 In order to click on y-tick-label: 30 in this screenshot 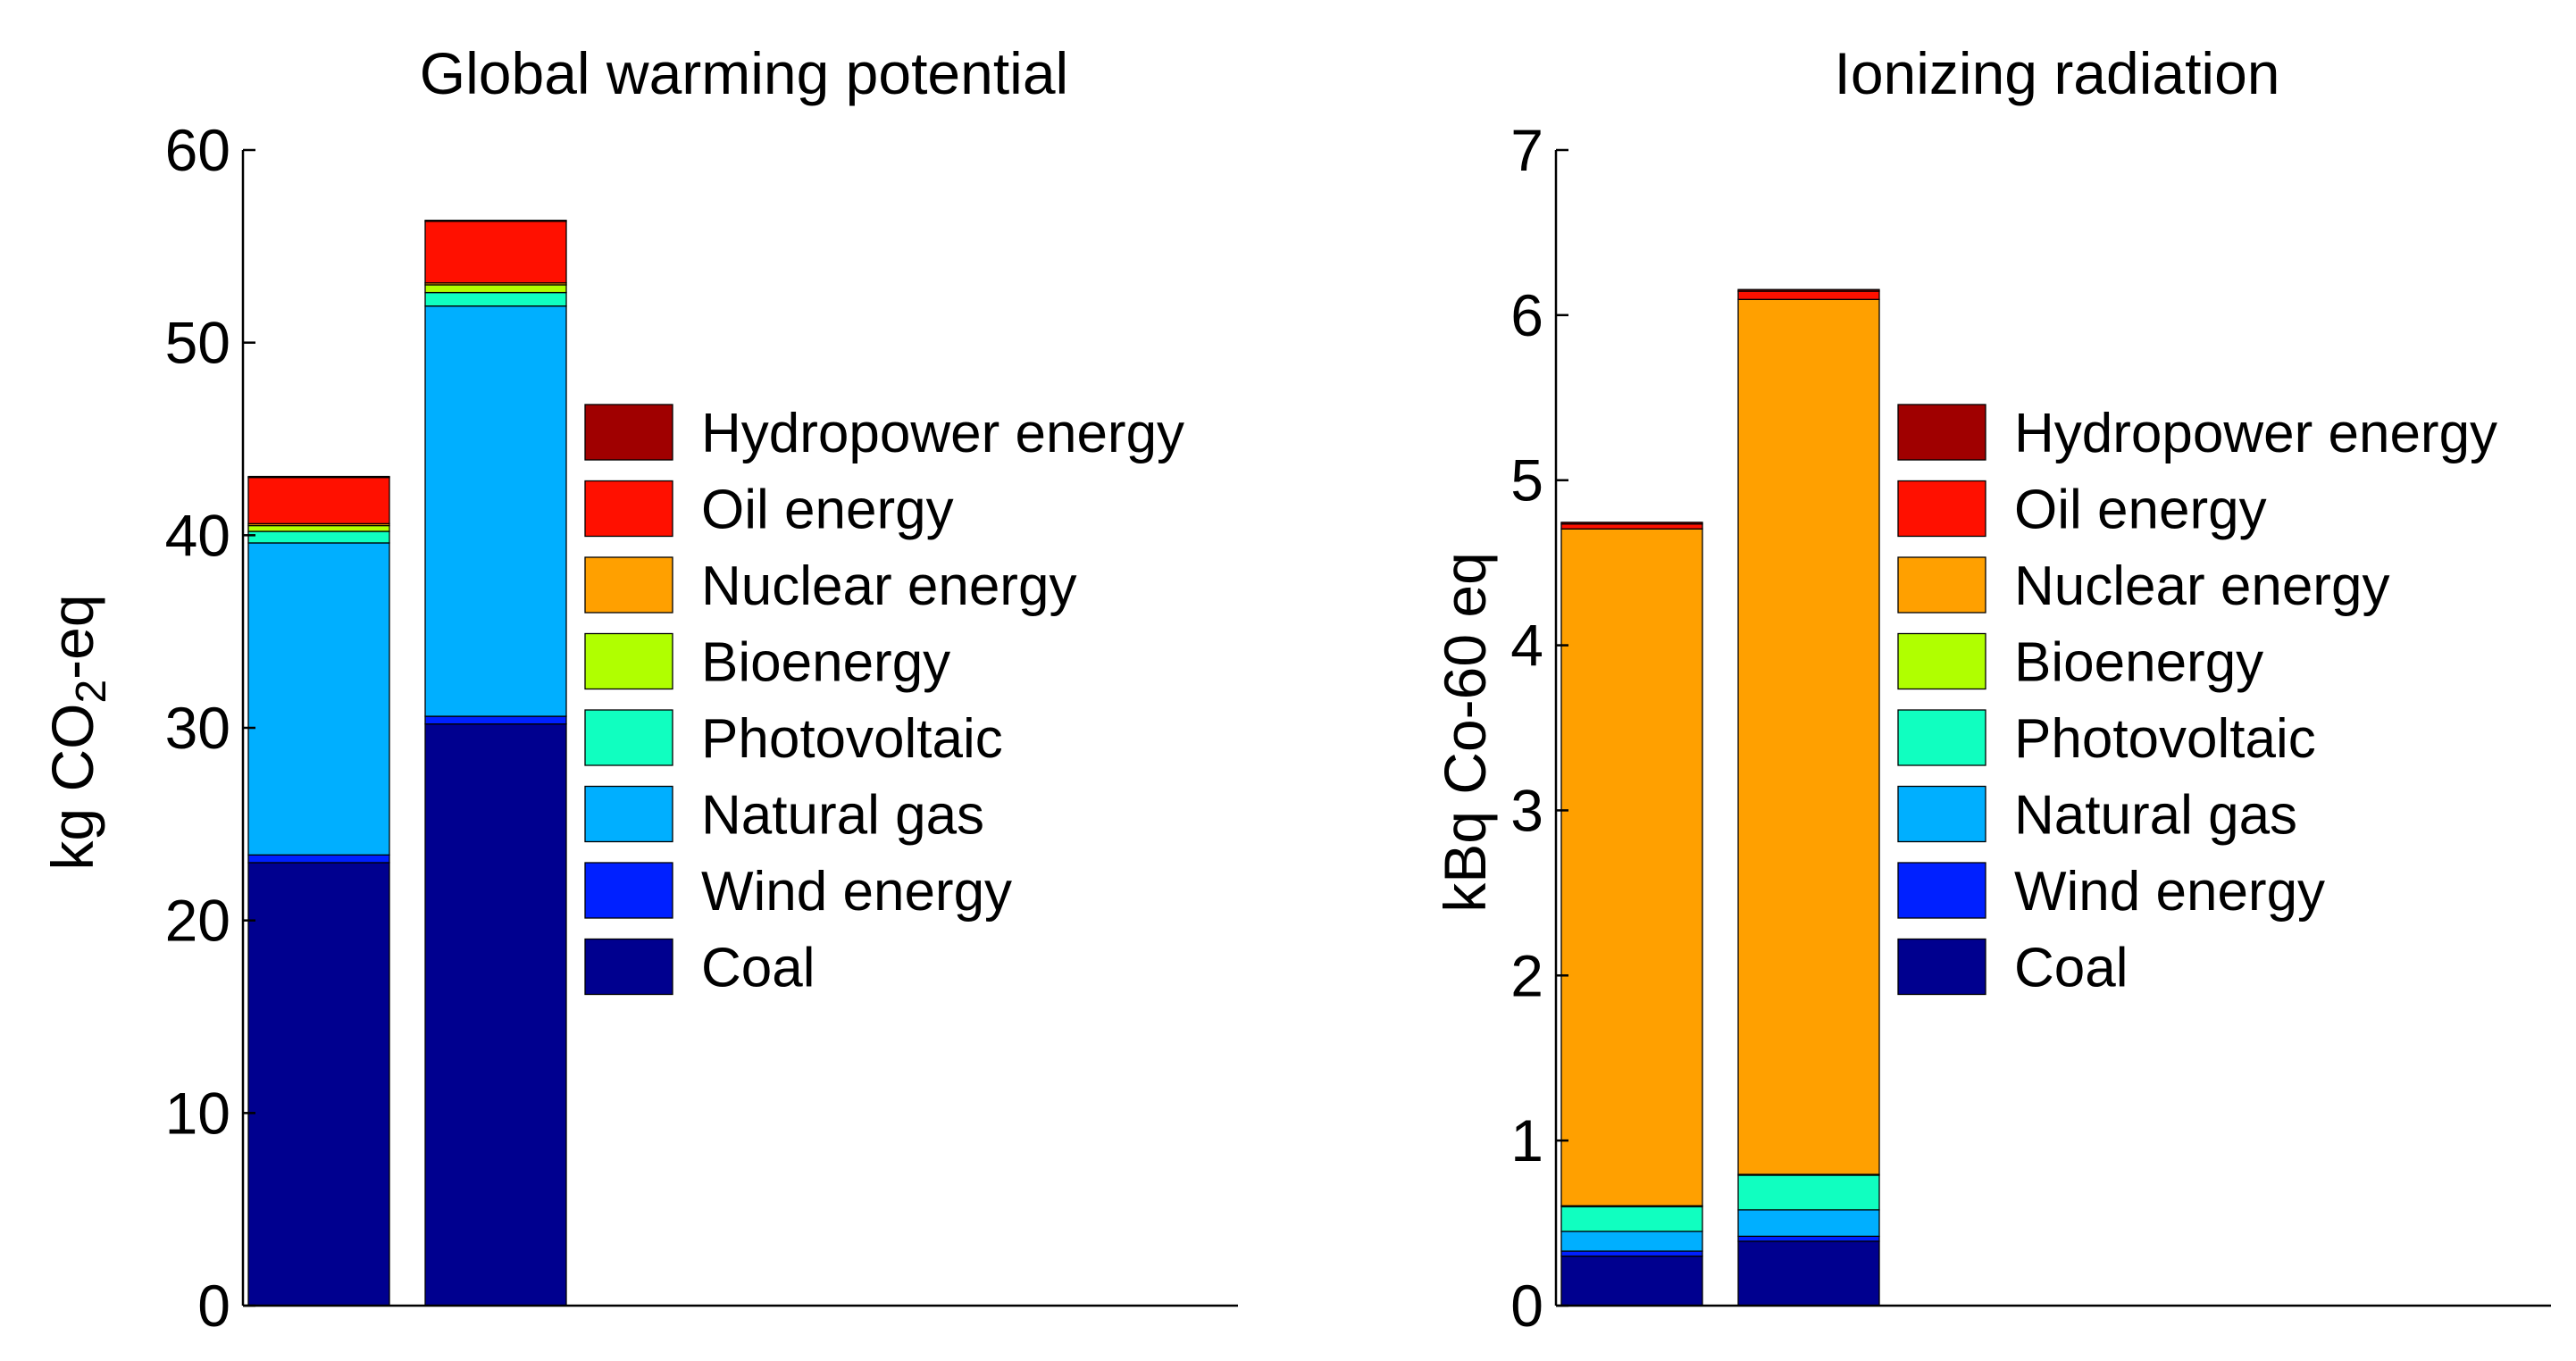, I will do `click(198, 728)`.